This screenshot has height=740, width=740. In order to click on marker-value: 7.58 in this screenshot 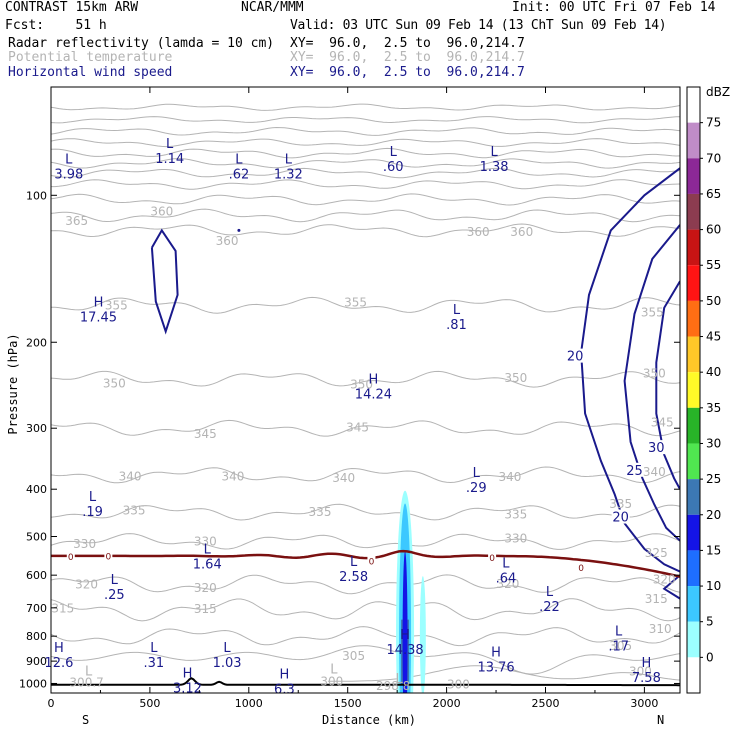, I will do `click(646, 678)`.